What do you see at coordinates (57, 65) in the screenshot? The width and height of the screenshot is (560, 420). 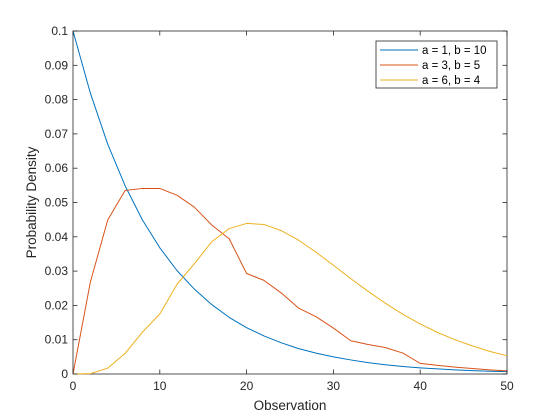 I see `y-tick-label: 0.09` at bounding box center [57, 65].